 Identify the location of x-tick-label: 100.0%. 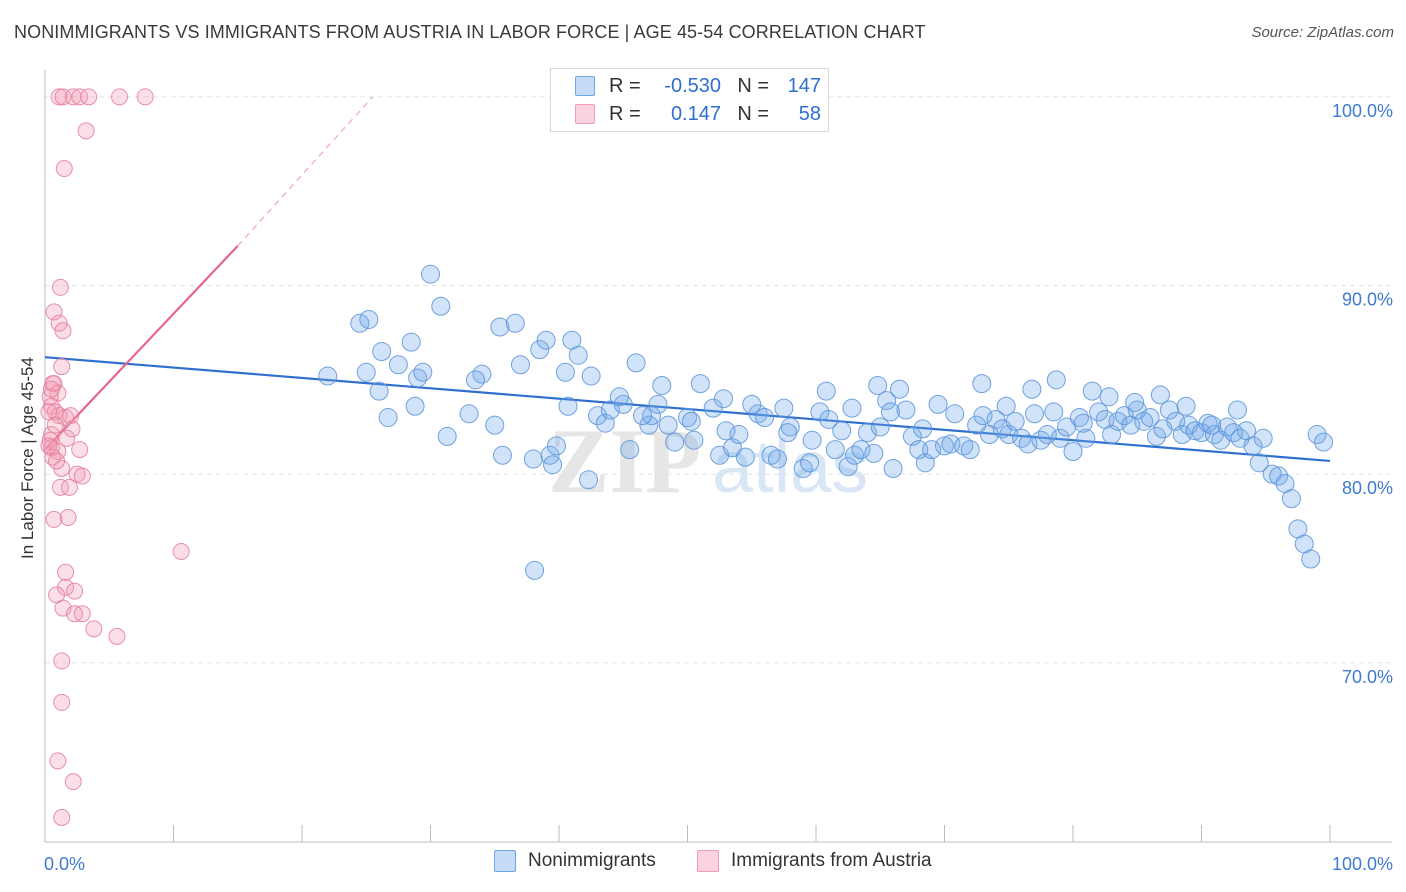
(1362, 864).